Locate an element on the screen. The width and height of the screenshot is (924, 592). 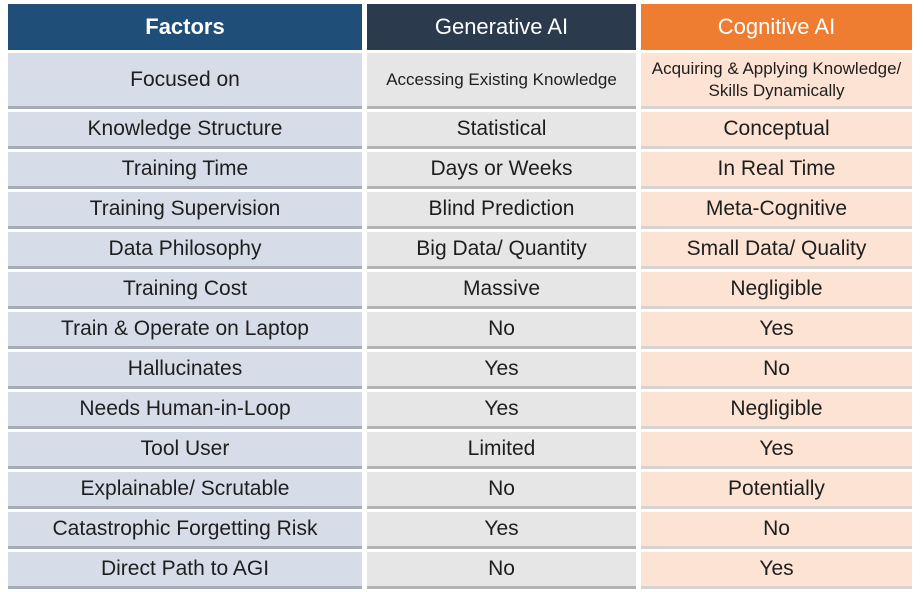
generative-cell: Days or Weeks is located at coordinates (501, 170).